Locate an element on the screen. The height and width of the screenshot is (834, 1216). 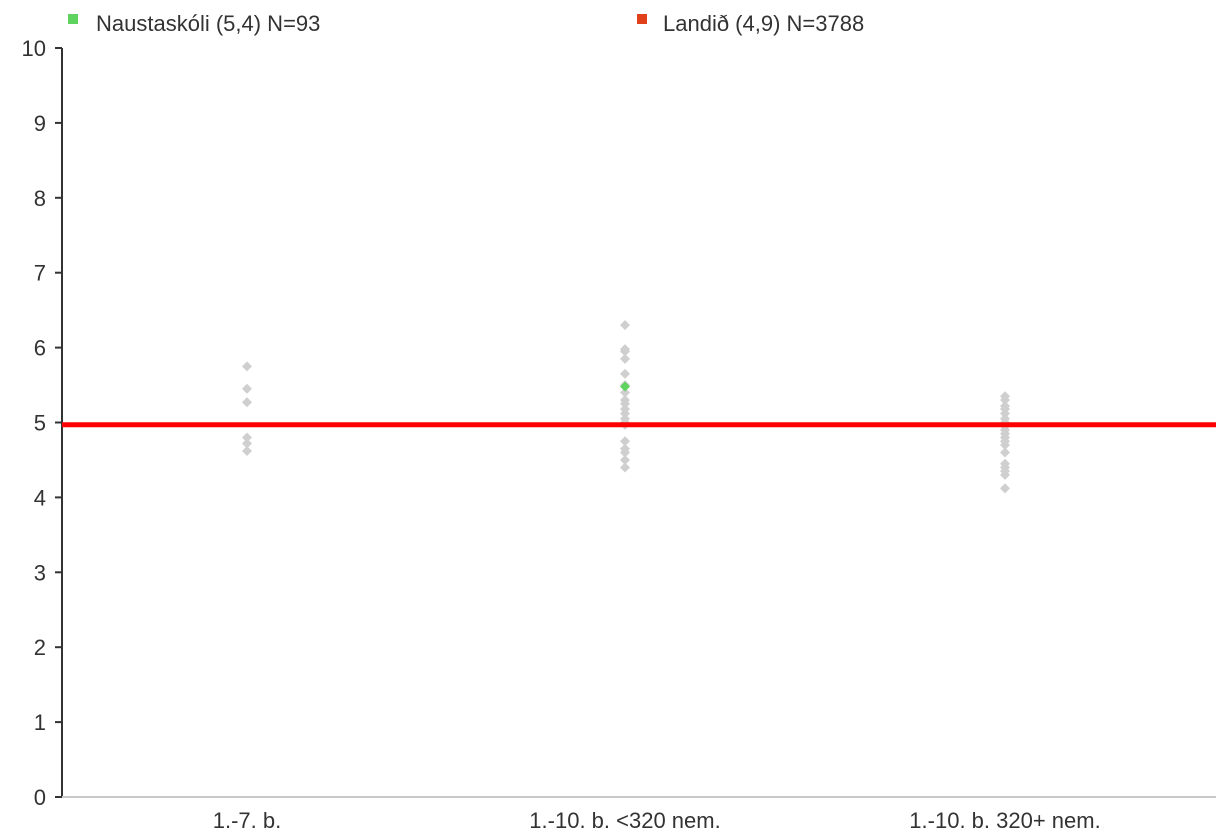
legend-swatch-national is located at coordinates (642, 19).